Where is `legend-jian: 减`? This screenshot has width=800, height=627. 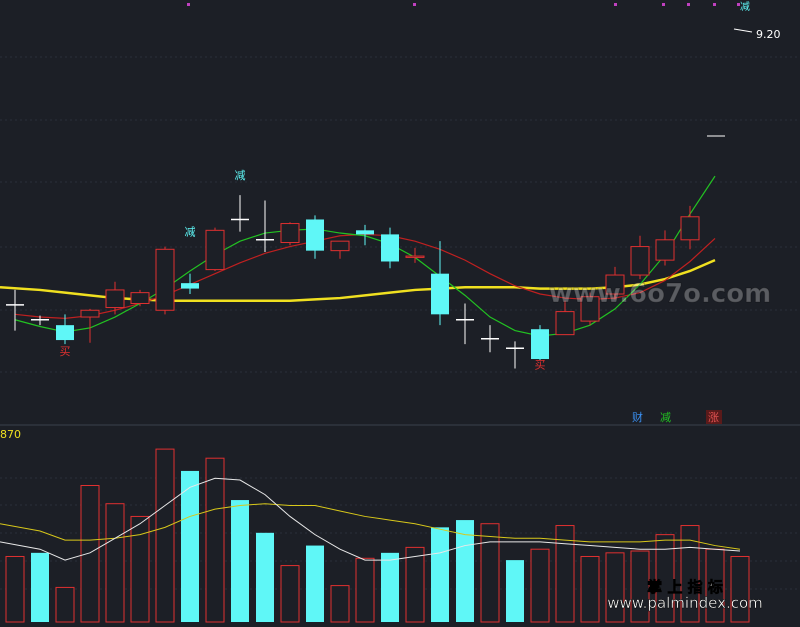 legend-jian: 减 is located at coordinates (665, 417).